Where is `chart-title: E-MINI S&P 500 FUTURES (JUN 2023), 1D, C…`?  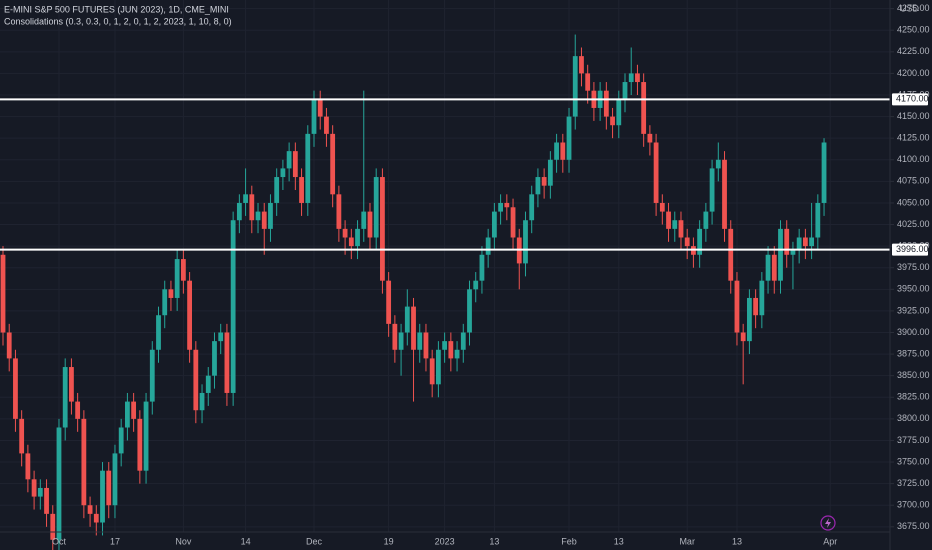
chart-title: E-MINI S&P 500 FUTURES (JUN 2023), 1D, C… is located at coordinates (116, 9).